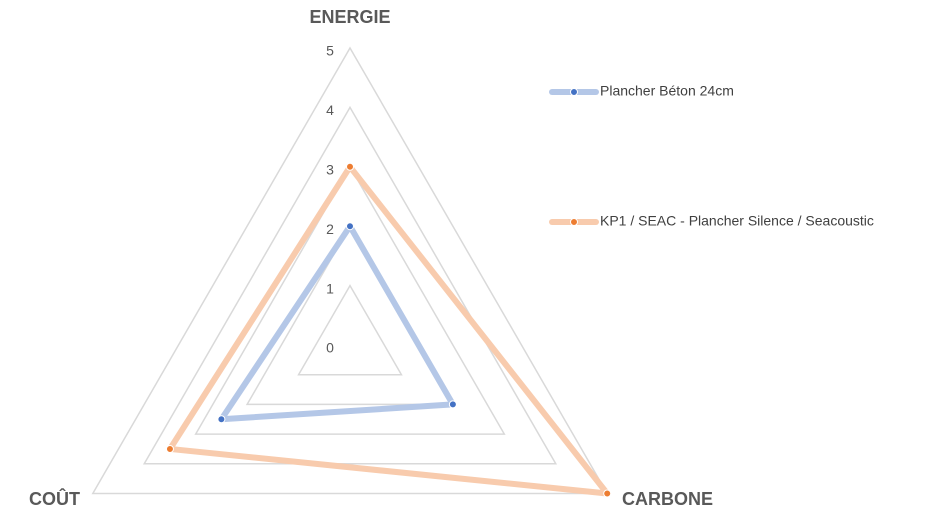 This screenshot has width=943, height=511. I want to click on y-tick-label: 3, so click(330, 170).